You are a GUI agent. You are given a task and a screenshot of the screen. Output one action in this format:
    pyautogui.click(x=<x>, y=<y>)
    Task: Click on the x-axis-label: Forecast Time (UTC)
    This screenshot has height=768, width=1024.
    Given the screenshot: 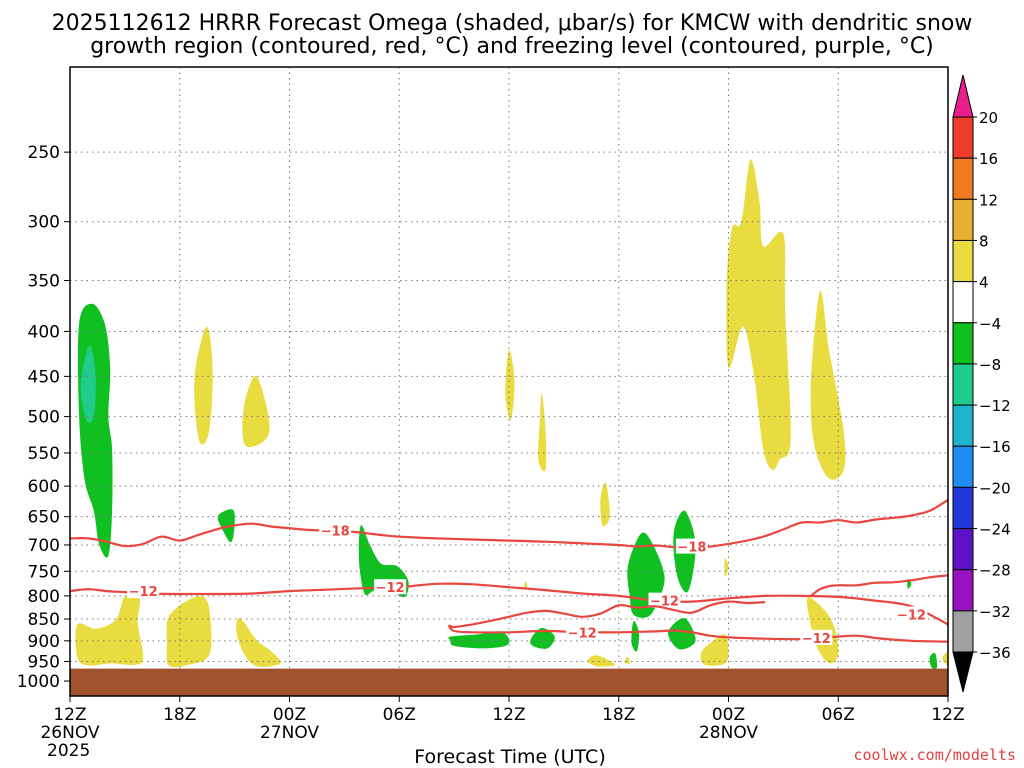 What is the action you would take?
    pyautogui.click(x=509, y=757)
    